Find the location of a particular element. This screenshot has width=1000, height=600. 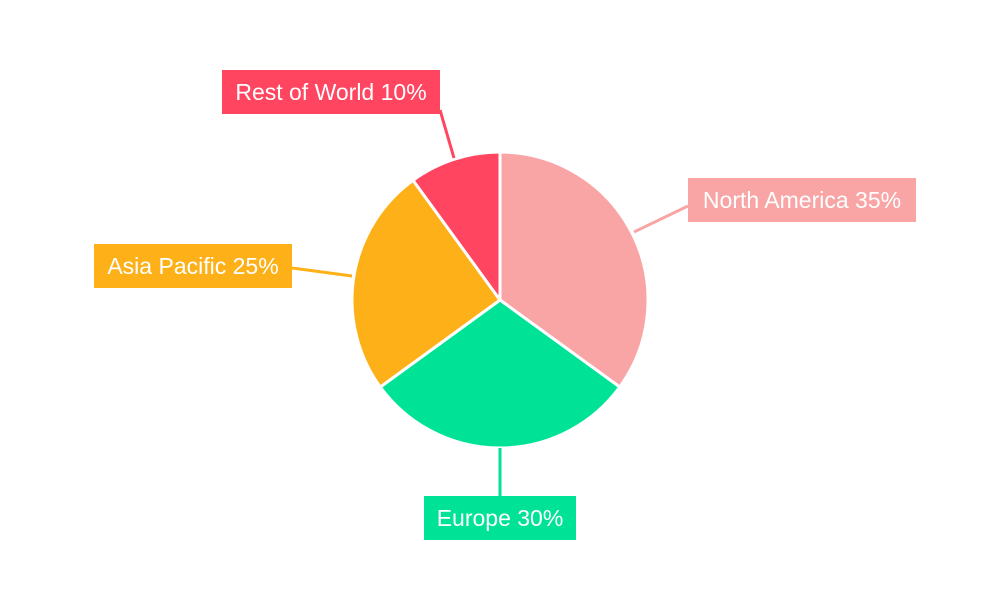

pie-slice-europe is located at coordinates (500, 374).